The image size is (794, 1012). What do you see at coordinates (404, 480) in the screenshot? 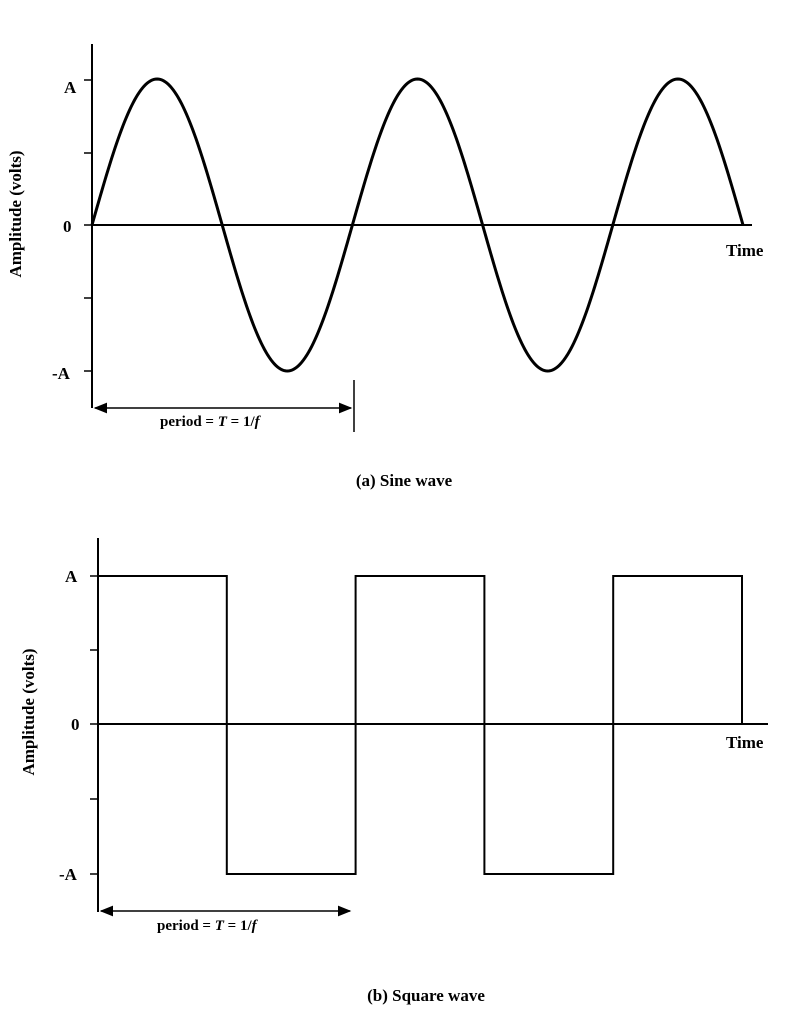
I see `sine-caption: (a) Sine wave` at bounding box center [404, 480].